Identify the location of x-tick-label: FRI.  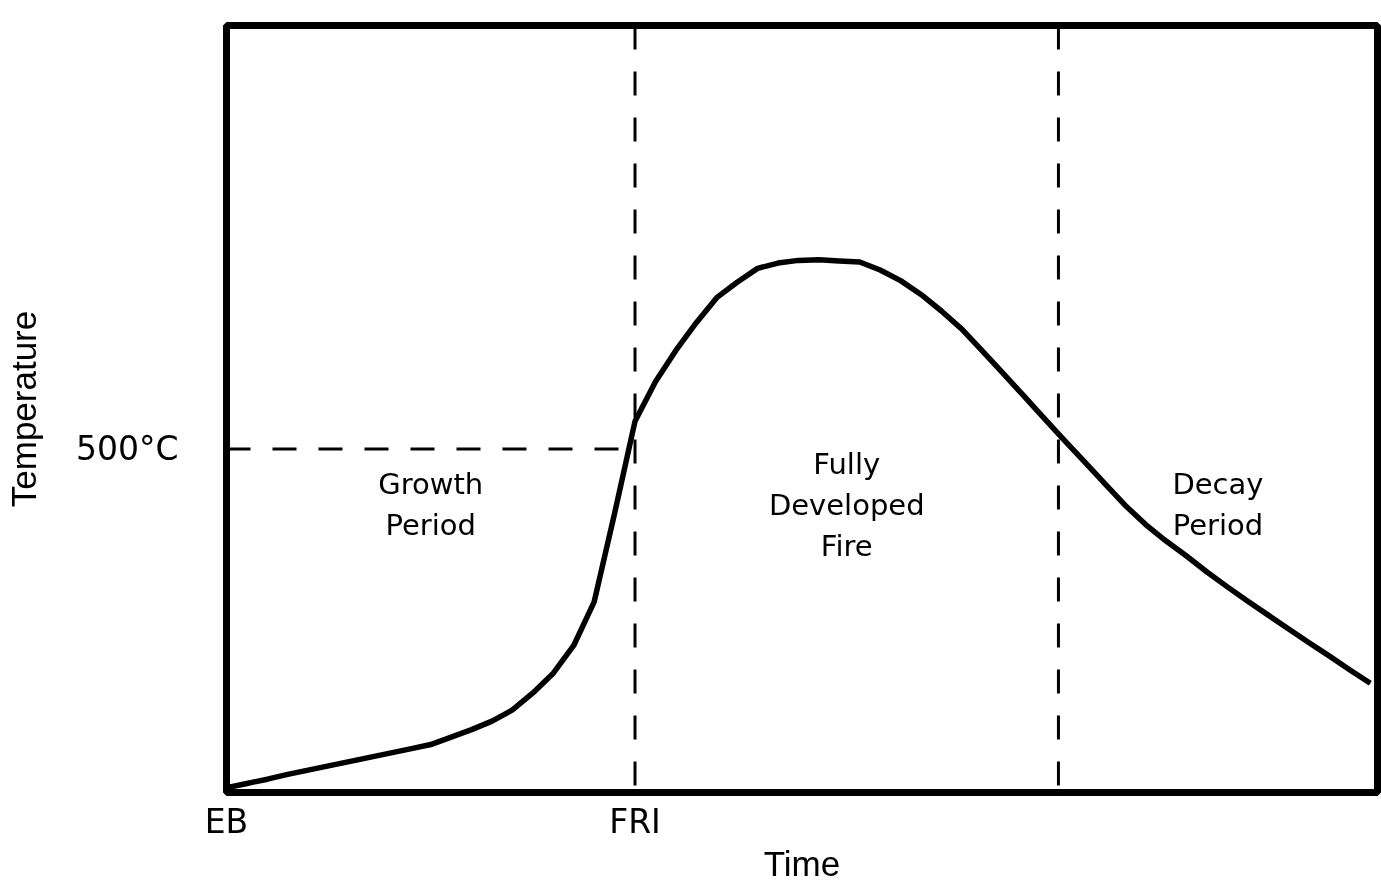
(635, 821).